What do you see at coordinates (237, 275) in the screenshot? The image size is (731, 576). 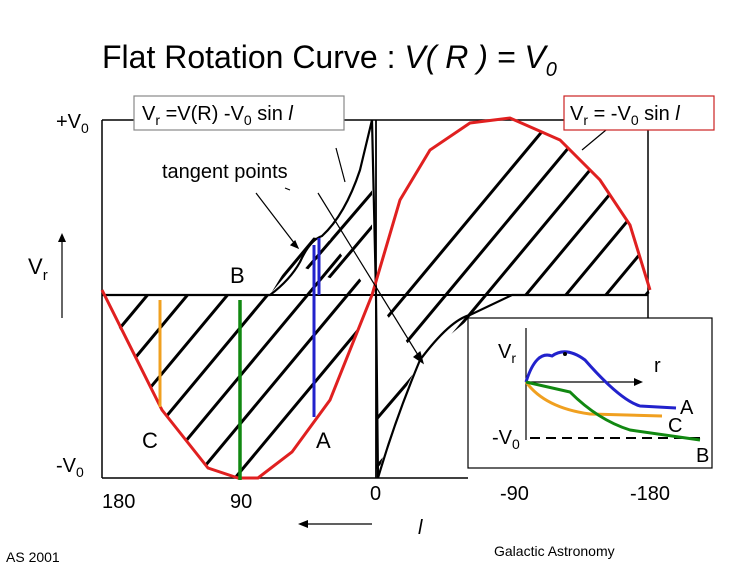 I see `label-B: B` at bounding box center [237, 275].